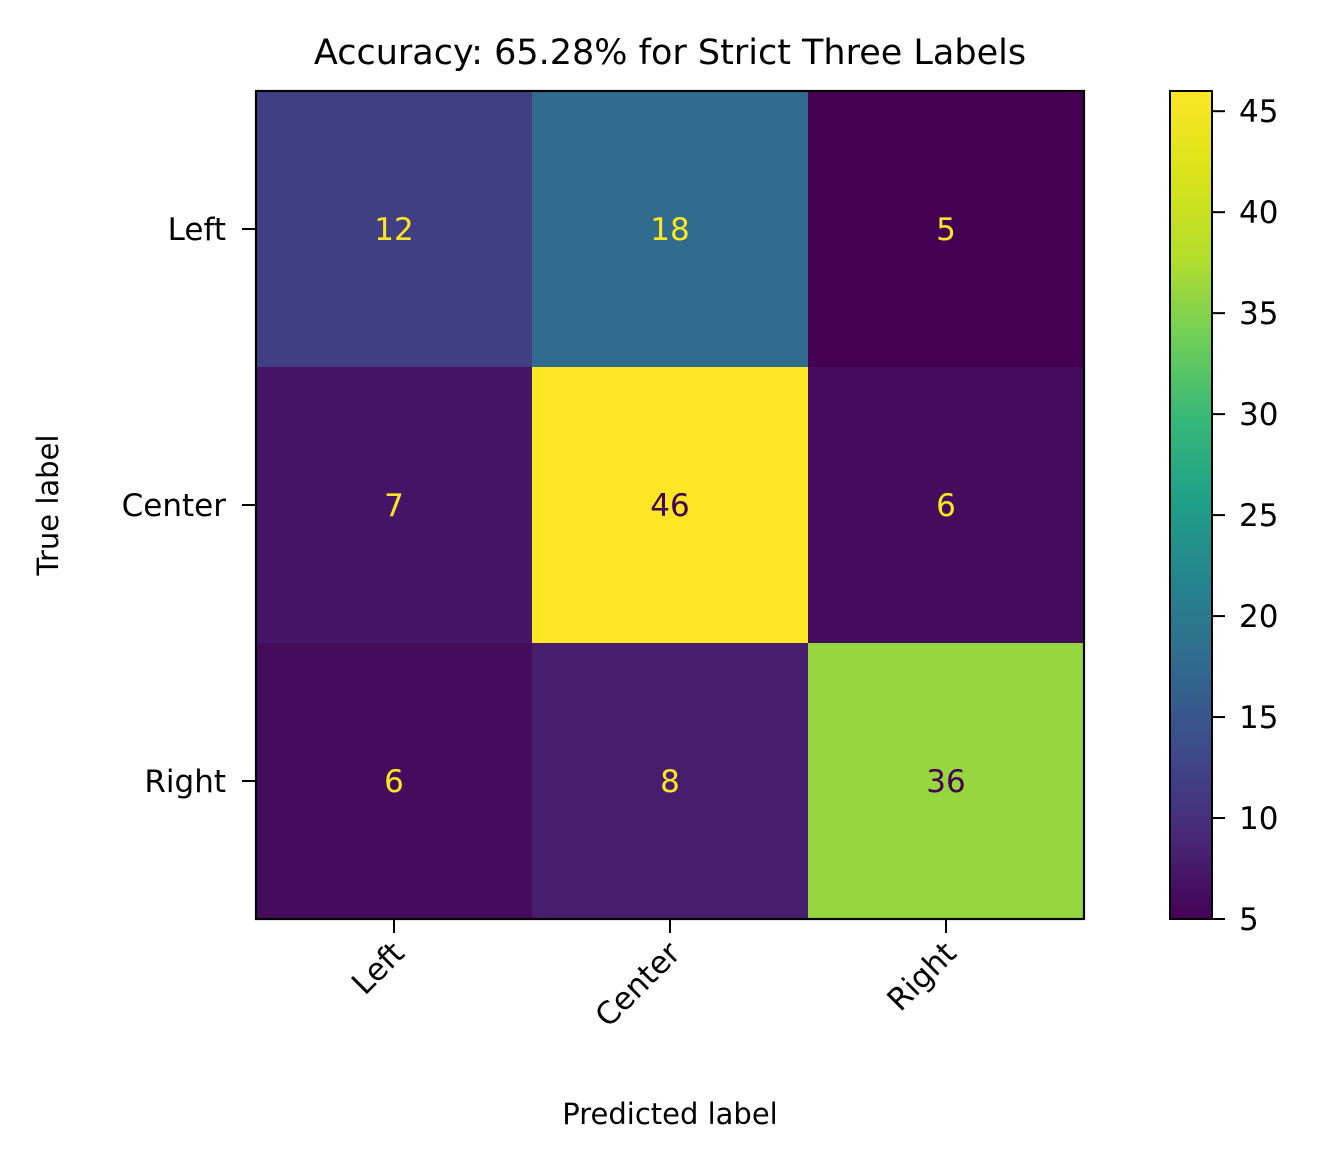 The image size is (1321, 1167). Describe the element at coordinates (378, 968) in the screenshot. I see `x-tick-label: Left` at that location.